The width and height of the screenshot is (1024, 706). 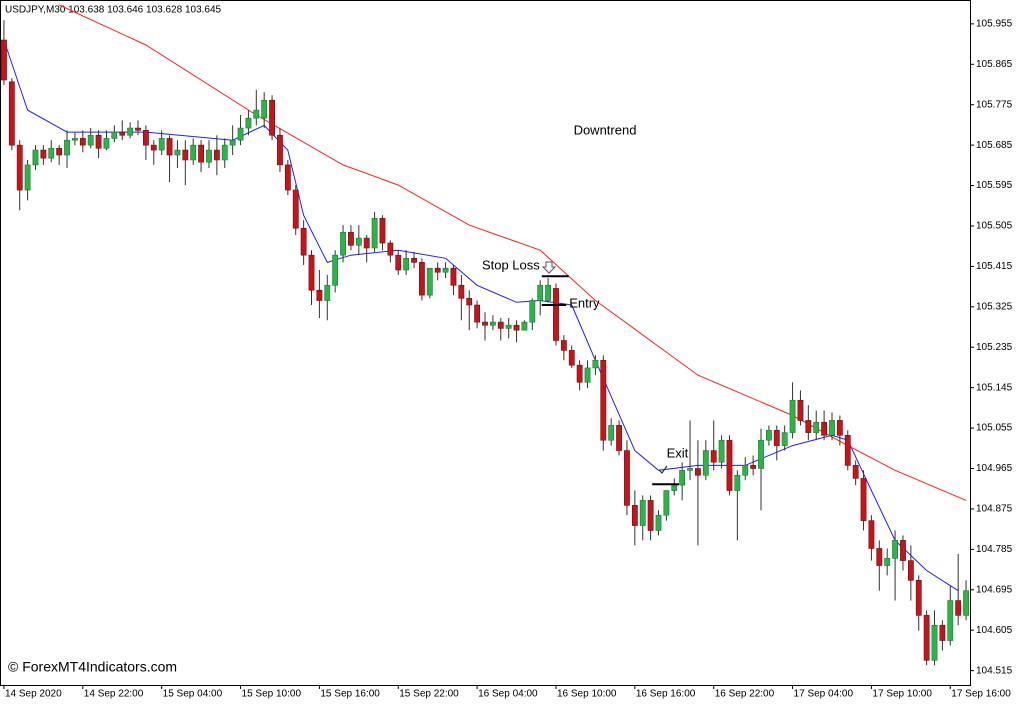 What do you see at coordinates (508, 694) in the screenshot?
I see `x-tick-label: 16 Sep 04:00` at bounding box center [508, 694].